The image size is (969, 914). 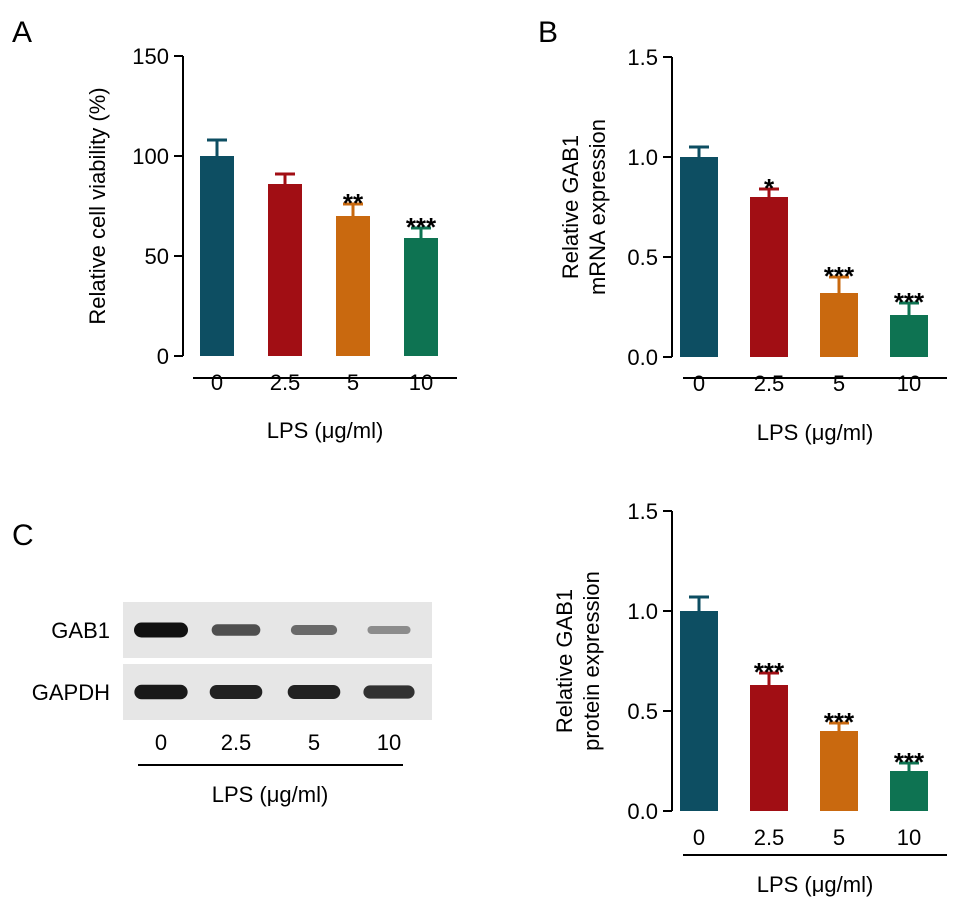 What do you see at coordinates (548, 32) in the screenshot?
I see `panel-label-b: B` at bounding box center [548, 32].